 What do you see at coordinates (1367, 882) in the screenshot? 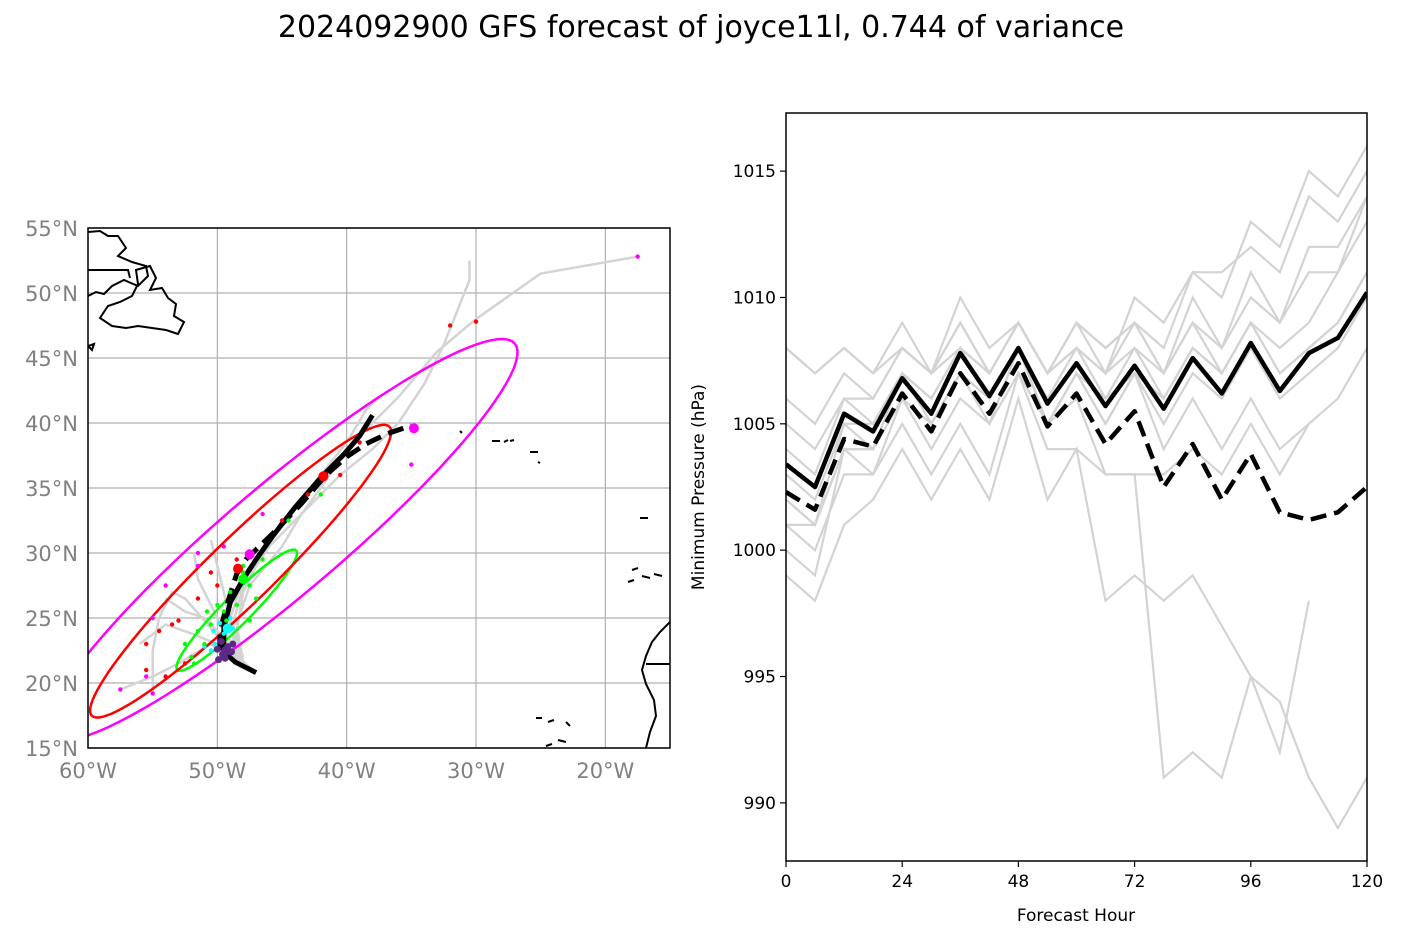
I see `x-tick-label: 120` at bounding box center [1367, 882].